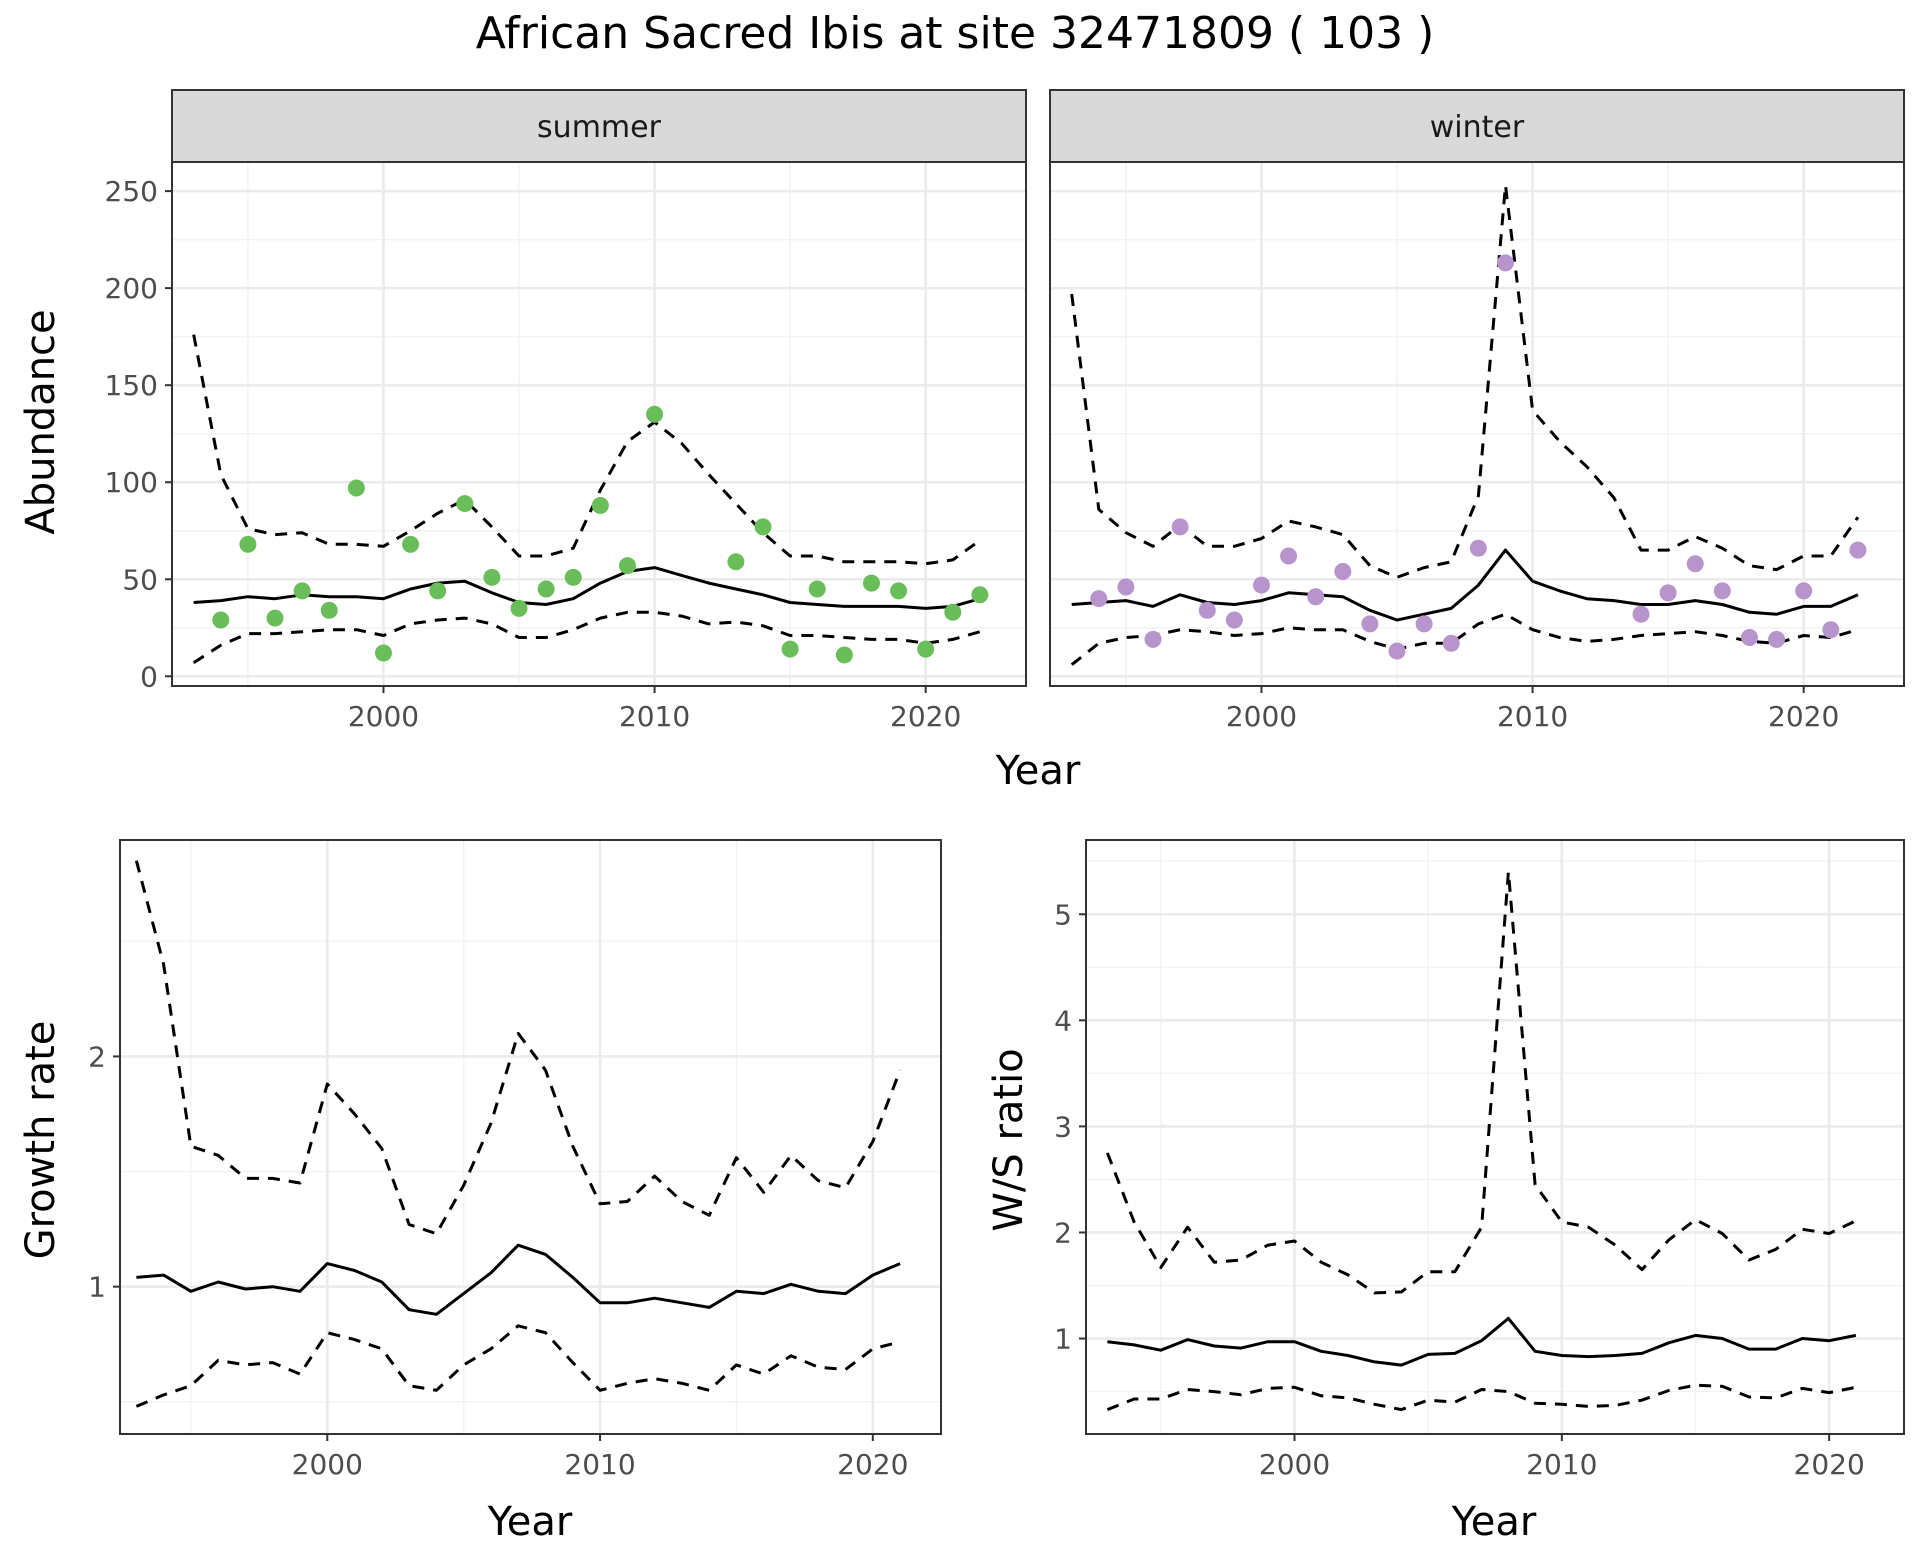 The height and width of the screenshot is (1560, 1920). What do you see at coordinates (1038, 771) in the screenshot?
I see `abundance-x-title: Year` at bounding box center [1038, 771].